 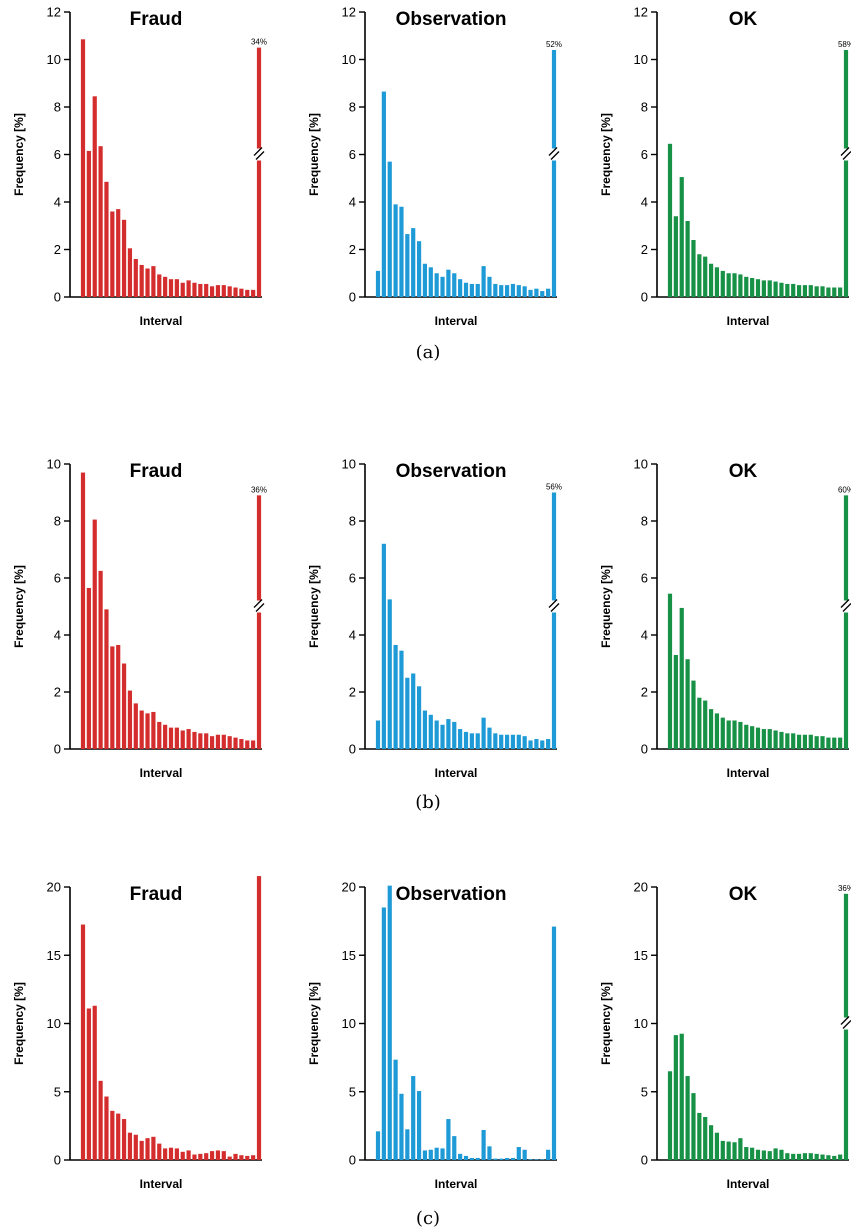 What do you see at coordinates (845, 603) in the screenshot?
I see `chart-5-break-mark` at bounding box center [845, 603].